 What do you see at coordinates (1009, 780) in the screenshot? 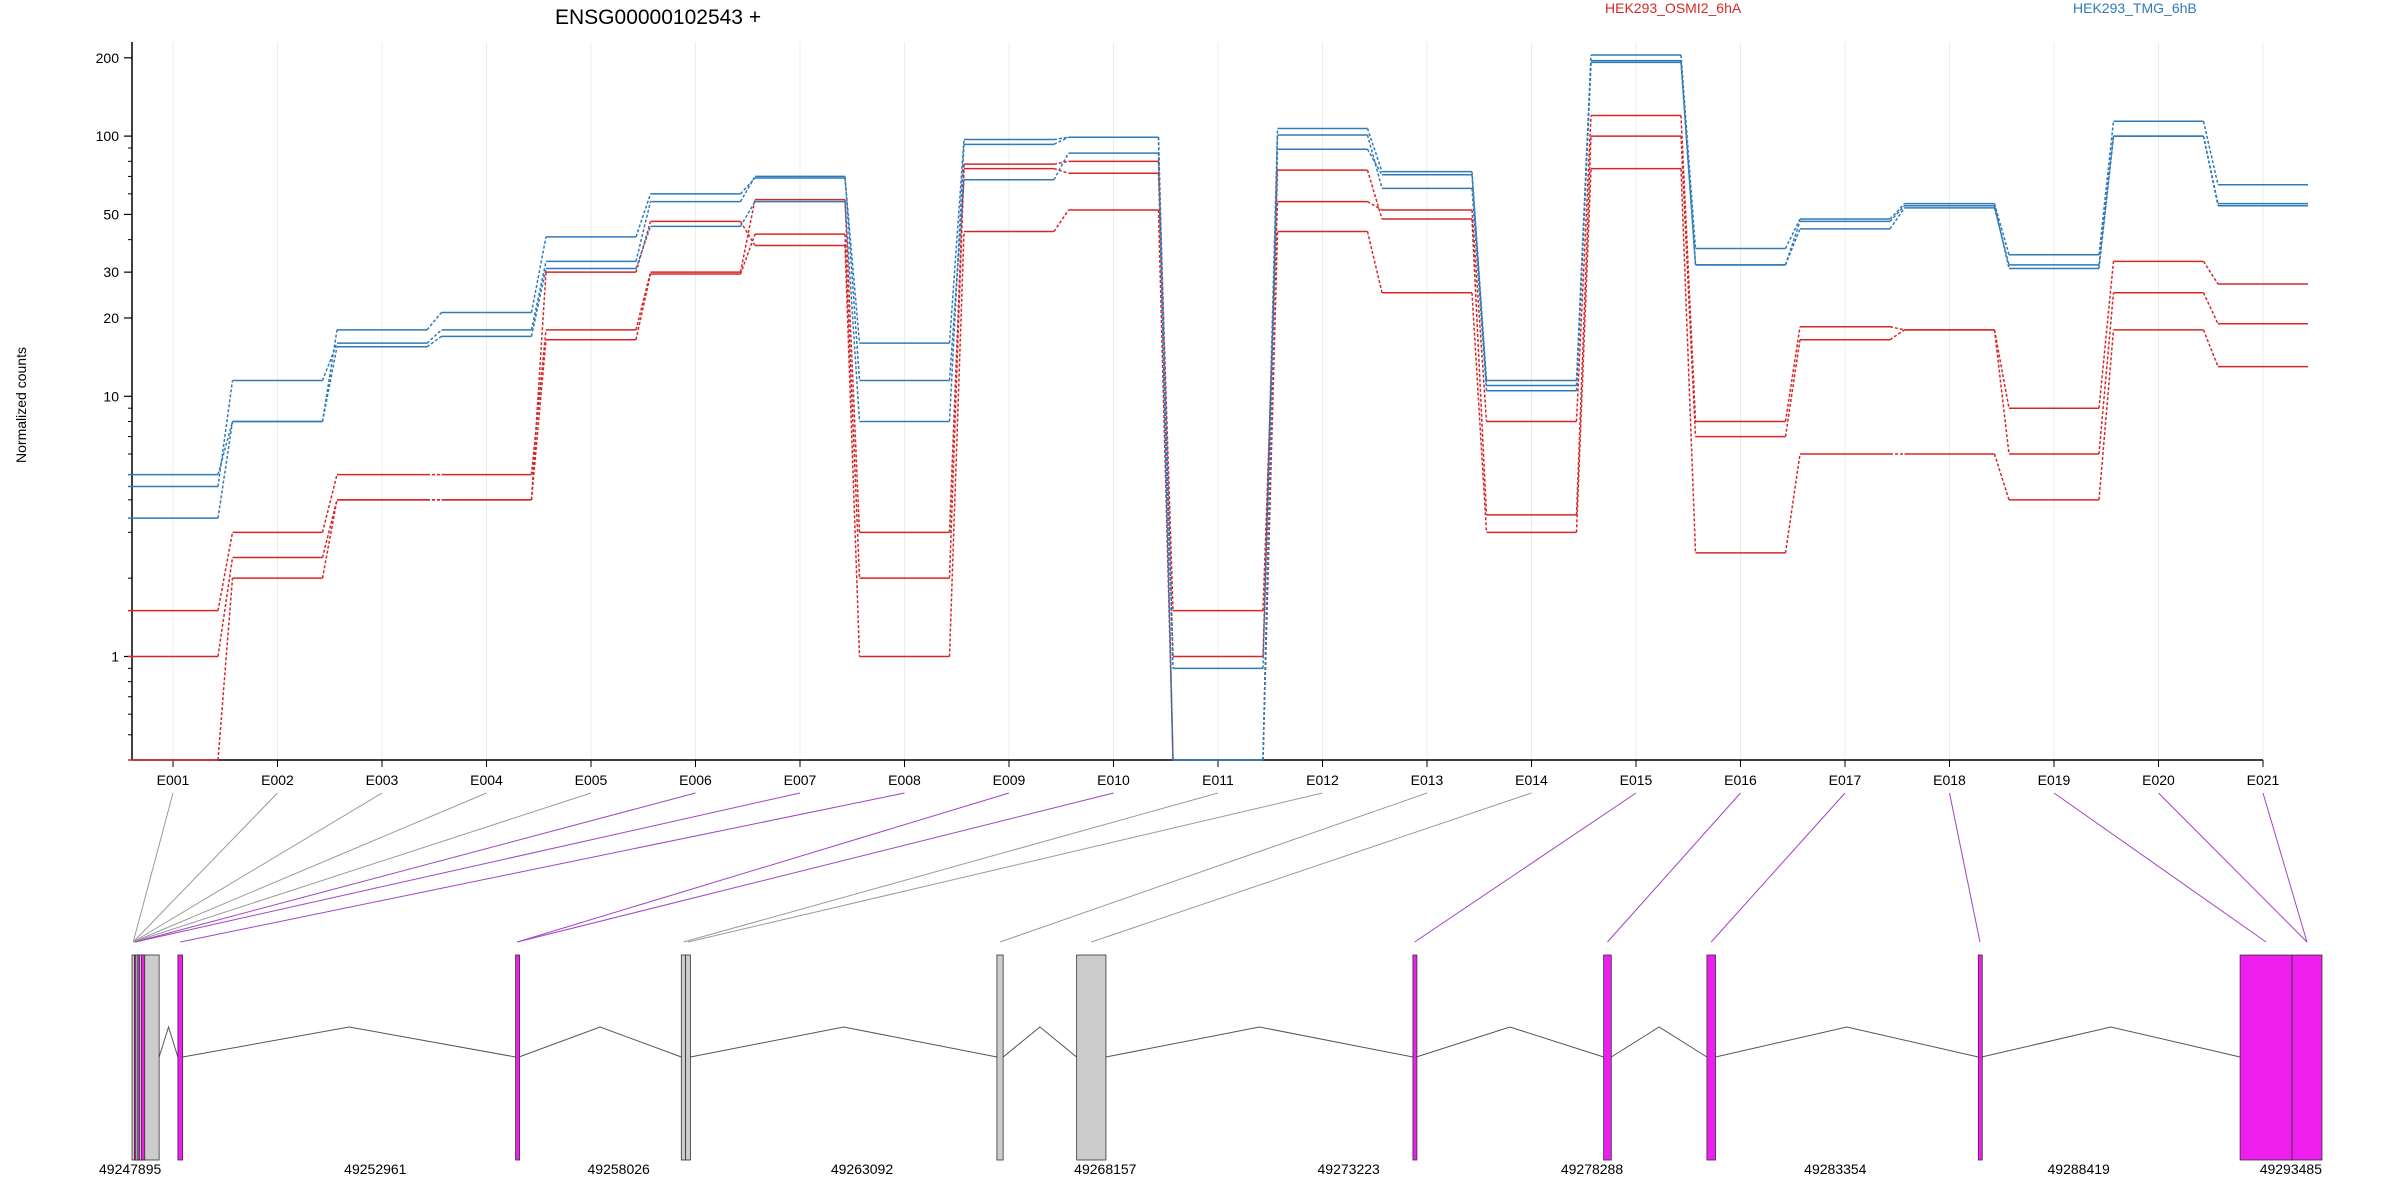
I see `x-tick-label: E009` at bounding box center [1009, 780].